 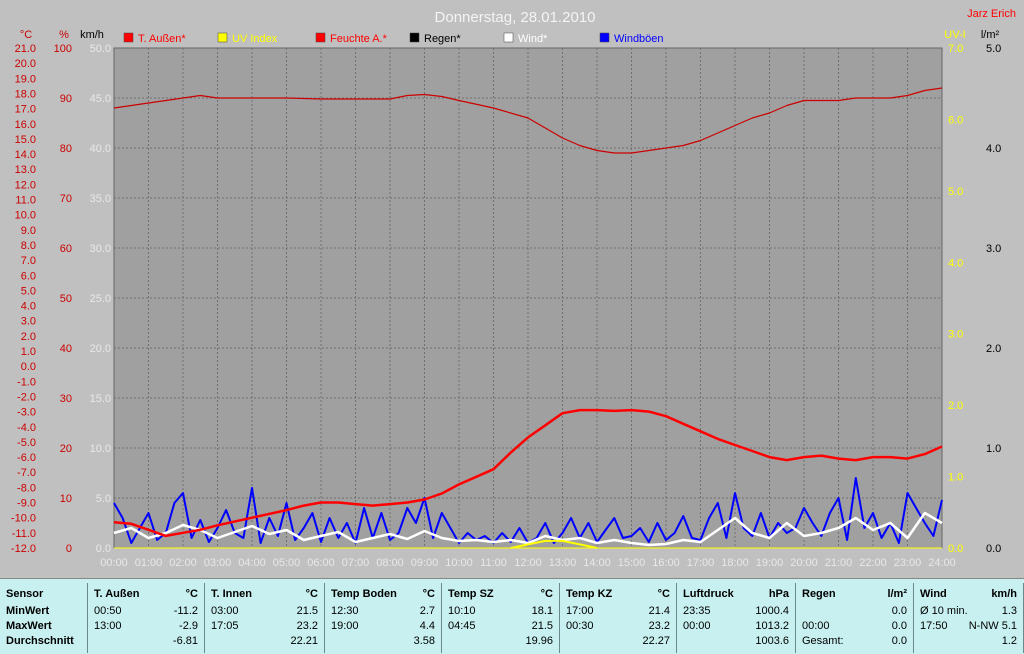 I want to click on temp-tick-label: 13.0, so click(x=25, y=170).